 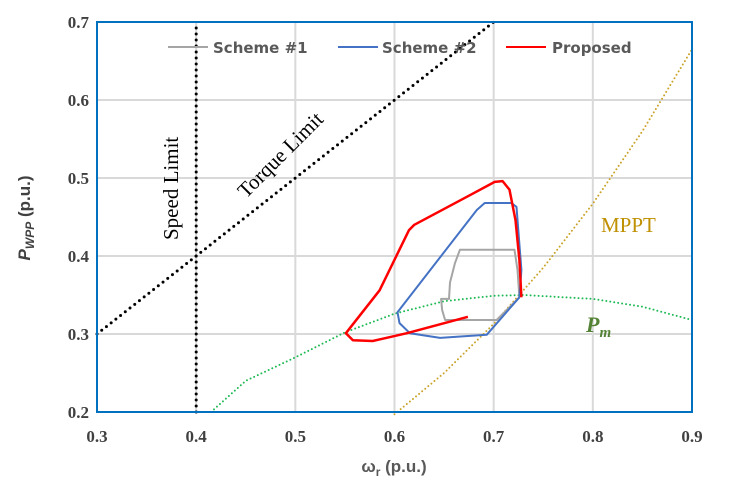 What do you see at coordinates (459, 270) in the screenshot?
I see `series-scheme2` at bounding box center [459, 270].